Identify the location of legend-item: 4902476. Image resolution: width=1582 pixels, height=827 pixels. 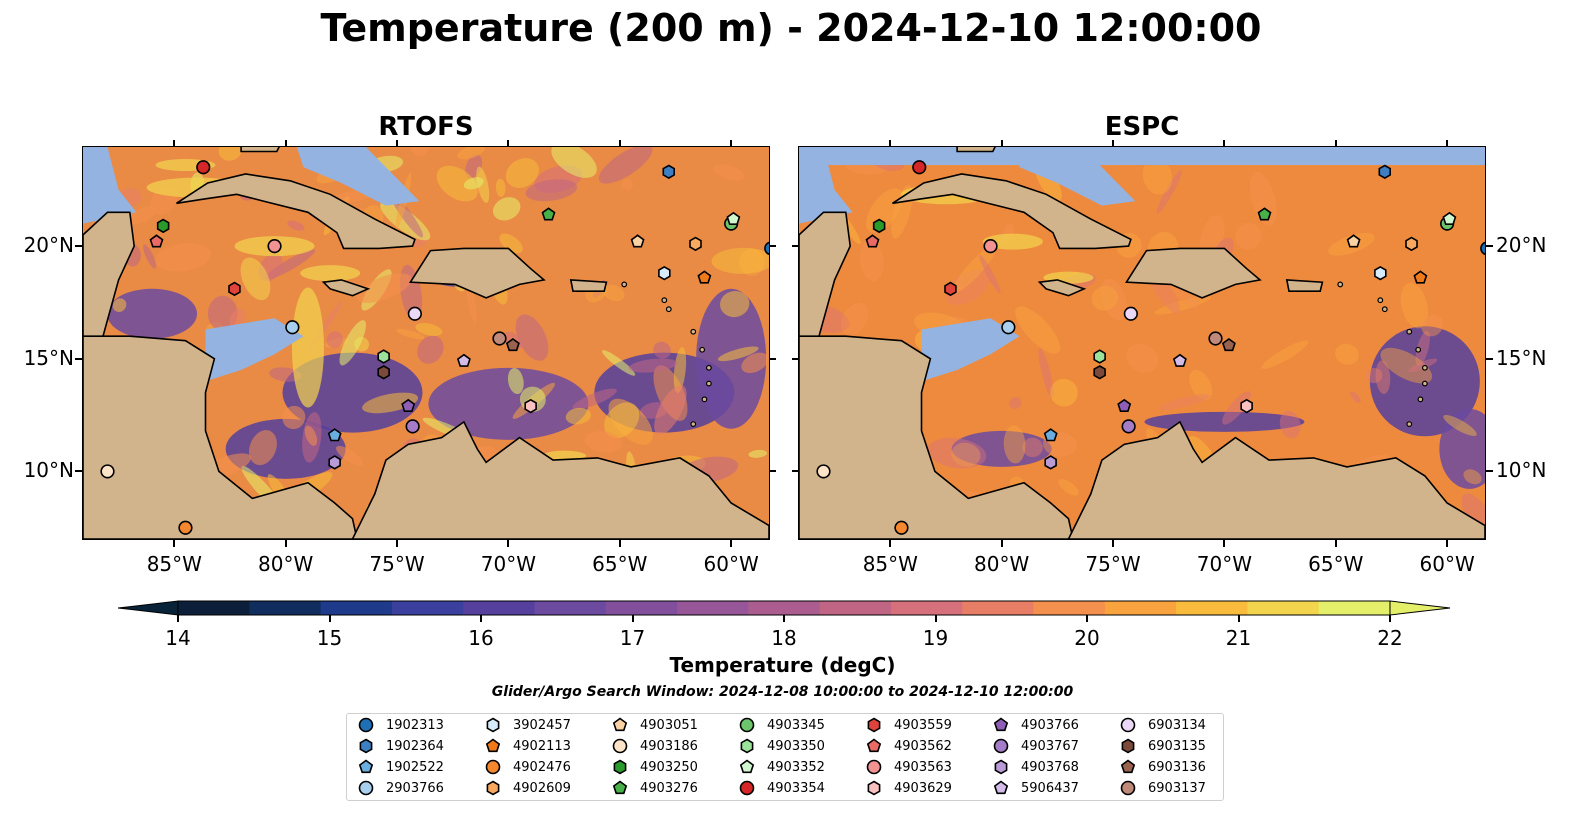
(527, 767).